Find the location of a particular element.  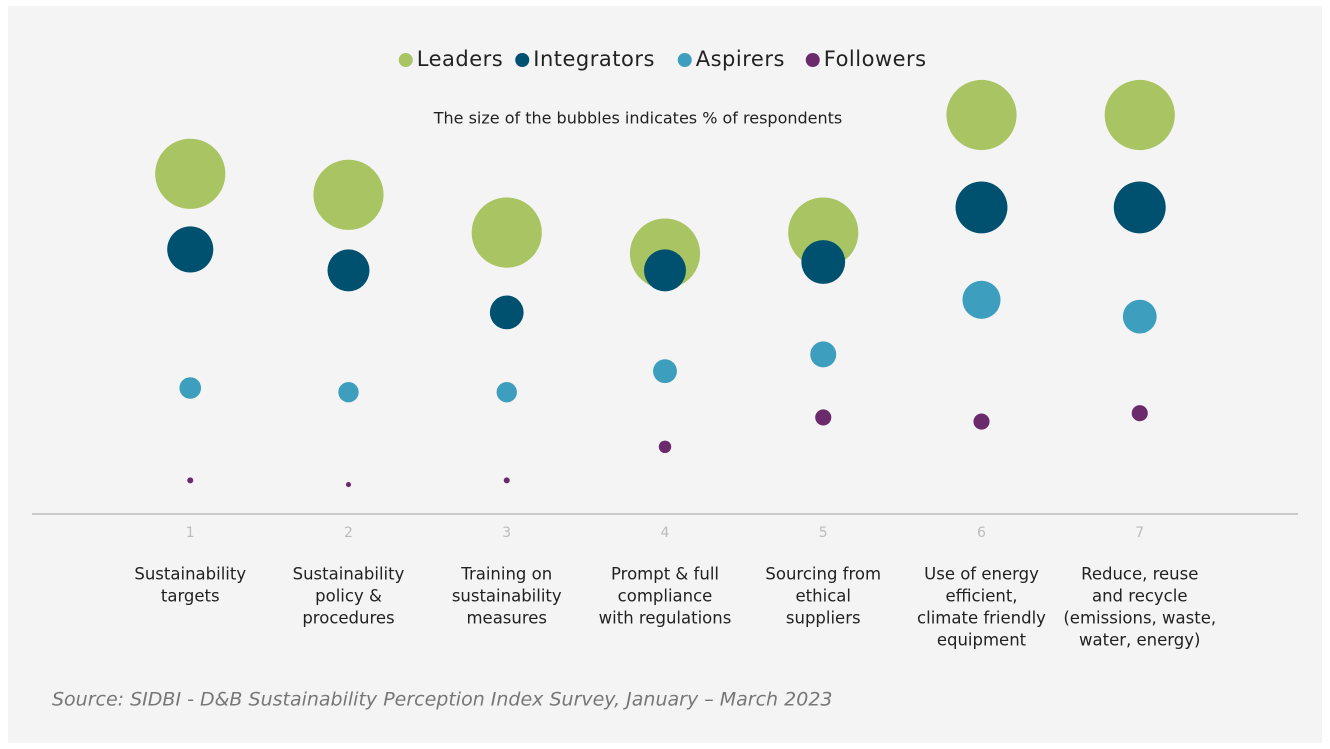

legend-label: Leaders is located at coordinates (460, 59).